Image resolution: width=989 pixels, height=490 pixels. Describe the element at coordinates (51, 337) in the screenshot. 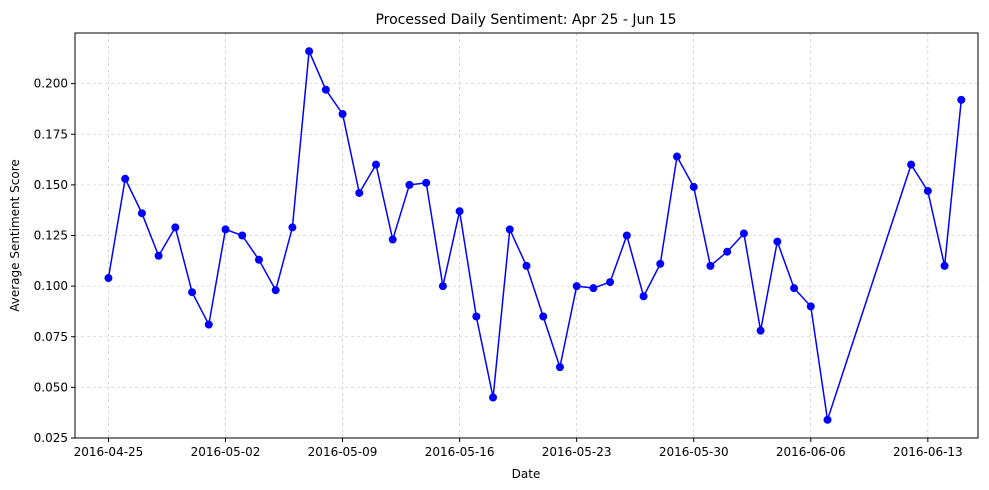

I see `y-tick-label: 0.075` at that location.